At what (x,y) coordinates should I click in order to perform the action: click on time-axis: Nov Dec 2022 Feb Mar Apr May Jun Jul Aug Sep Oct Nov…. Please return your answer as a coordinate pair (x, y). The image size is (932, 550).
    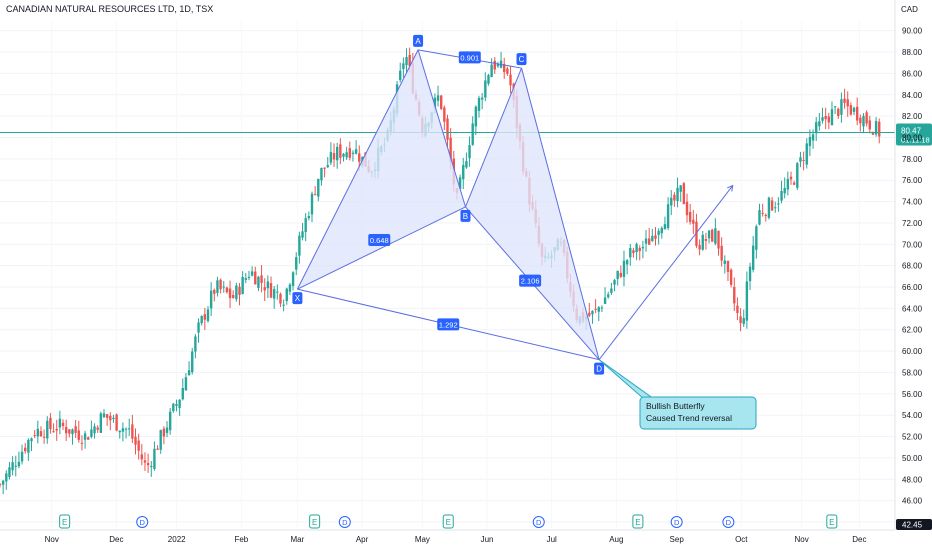
    Looking at the image, I should click on (447, 536).